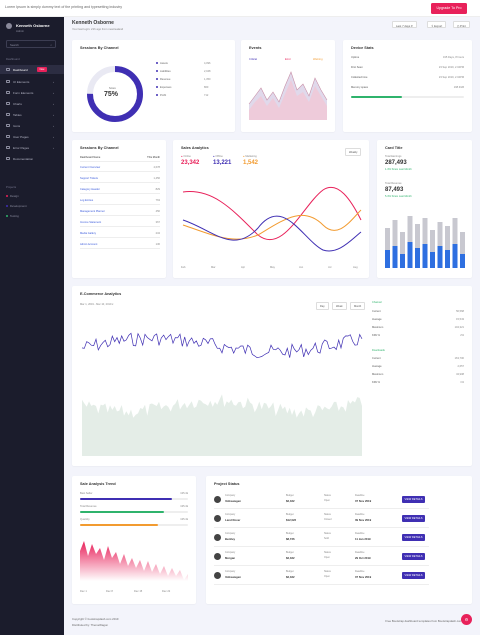 This screenshot has height=635, width=480. What do you see at coordinates (31, 44) in the screenshot?
I see `search-input: Search ⌕` at bounding box center [31, 44].